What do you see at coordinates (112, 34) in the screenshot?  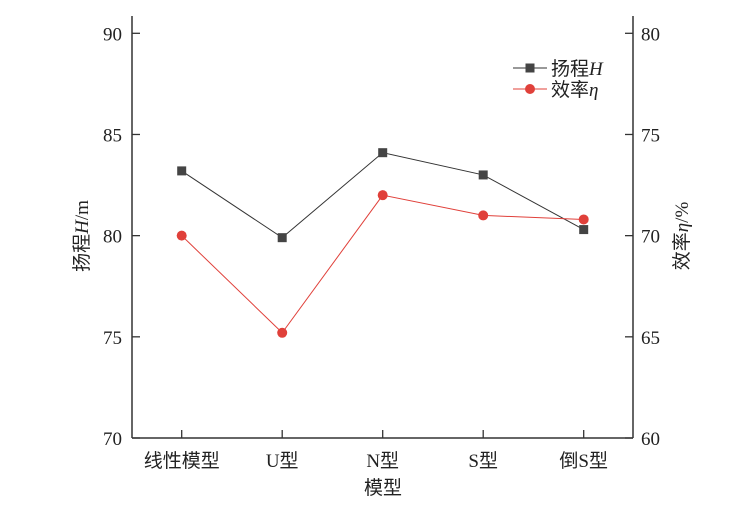 I see `y-left-tick-label: 90` at bounding box center [112, 34].